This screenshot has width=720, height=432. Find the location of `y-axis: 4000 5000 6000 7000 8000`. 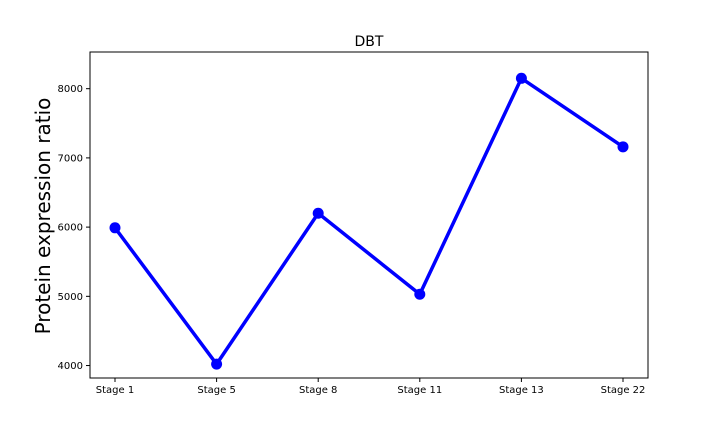

y-axis: 4000 5000 6000 7000 8000 is located at coordinates (74, 228).